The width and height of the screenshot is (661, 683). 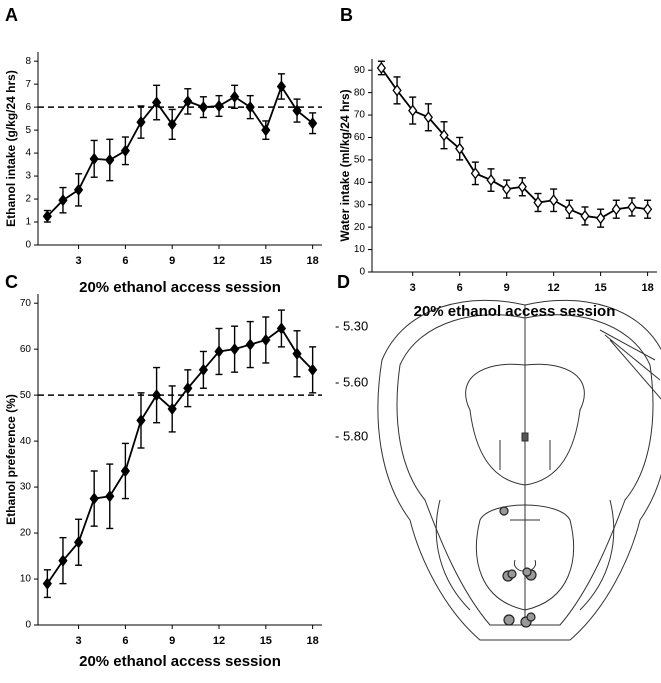 I want to click on y-tick-label: 6, so click(x=28, y=107).